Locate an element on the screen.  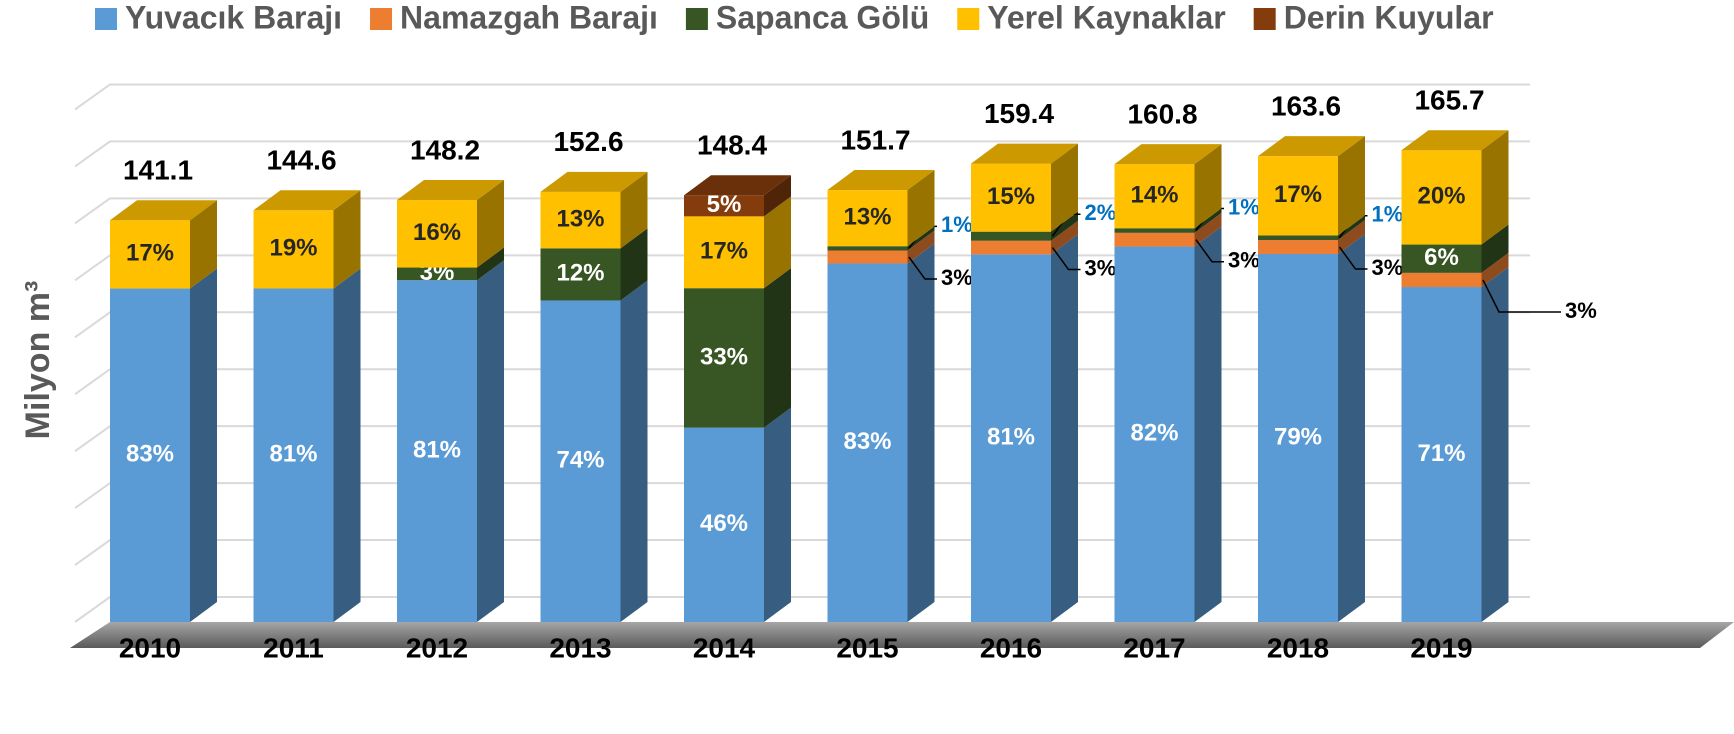
data-label: 16% is located at coordinates (437, 232).